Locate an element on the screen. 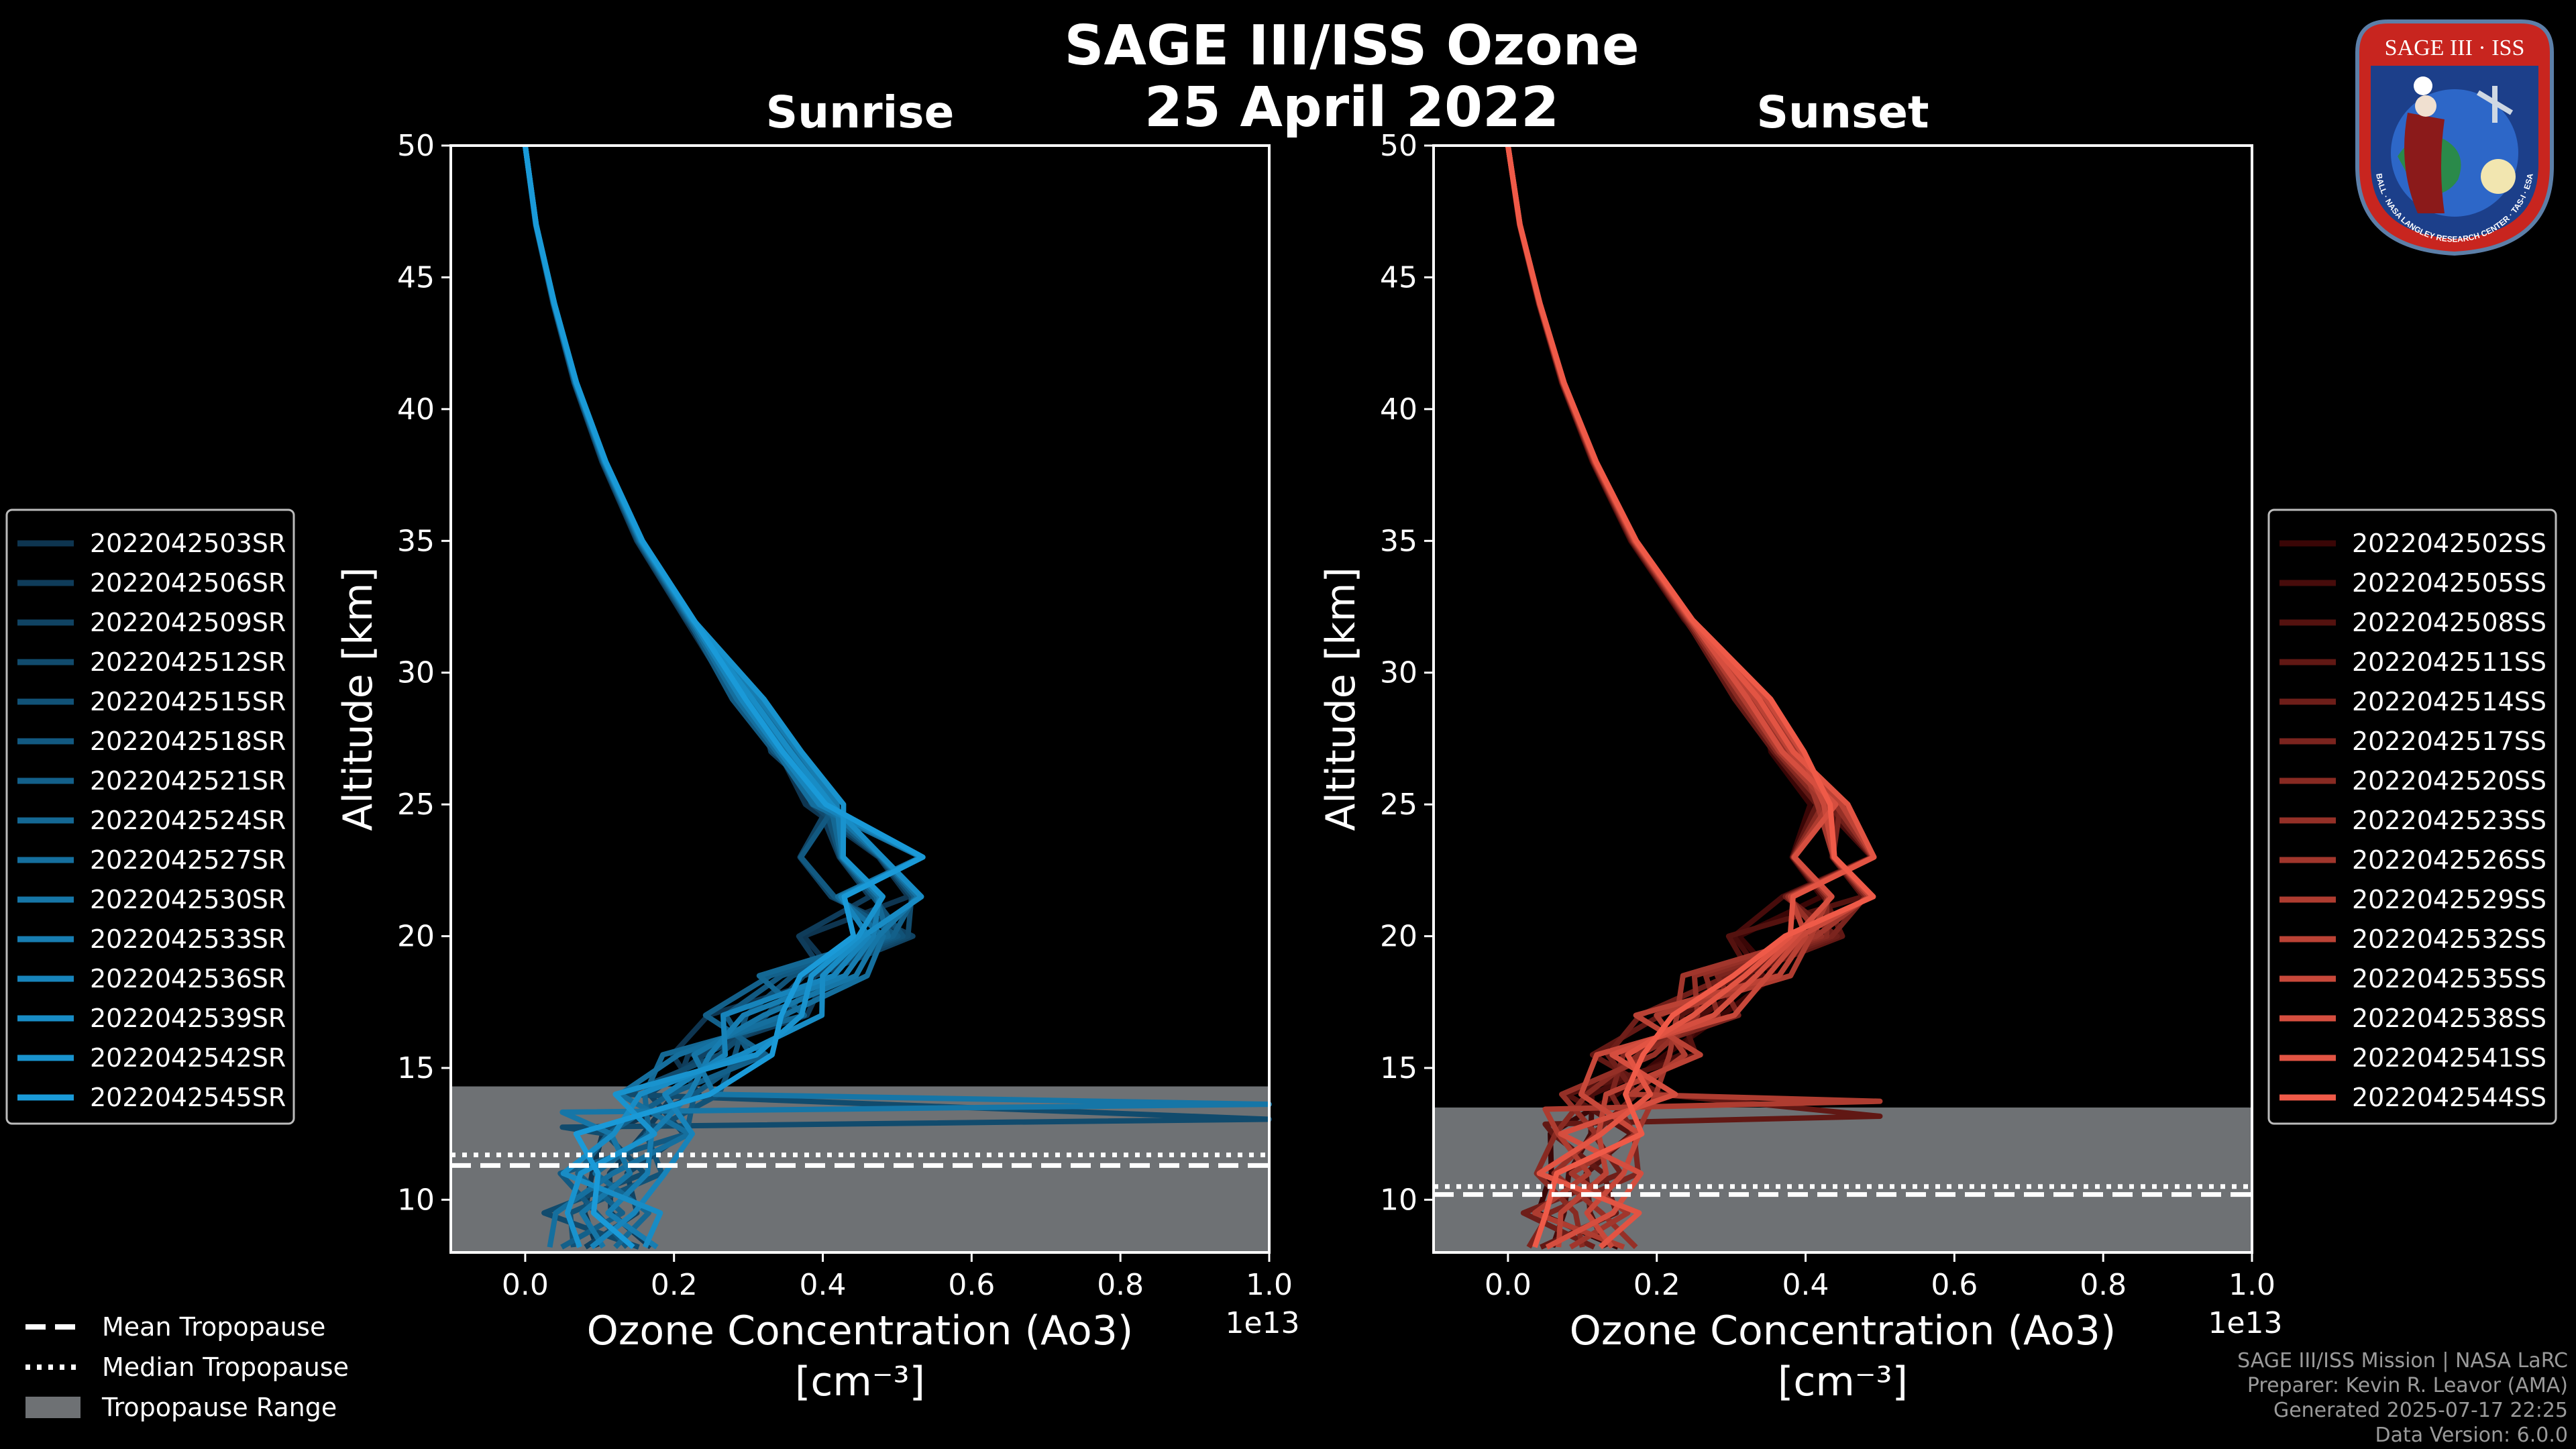 The width and height of the screenshot is (2576, 1449). profile-line-2022042526SS is located at coordinates (1688, 697).